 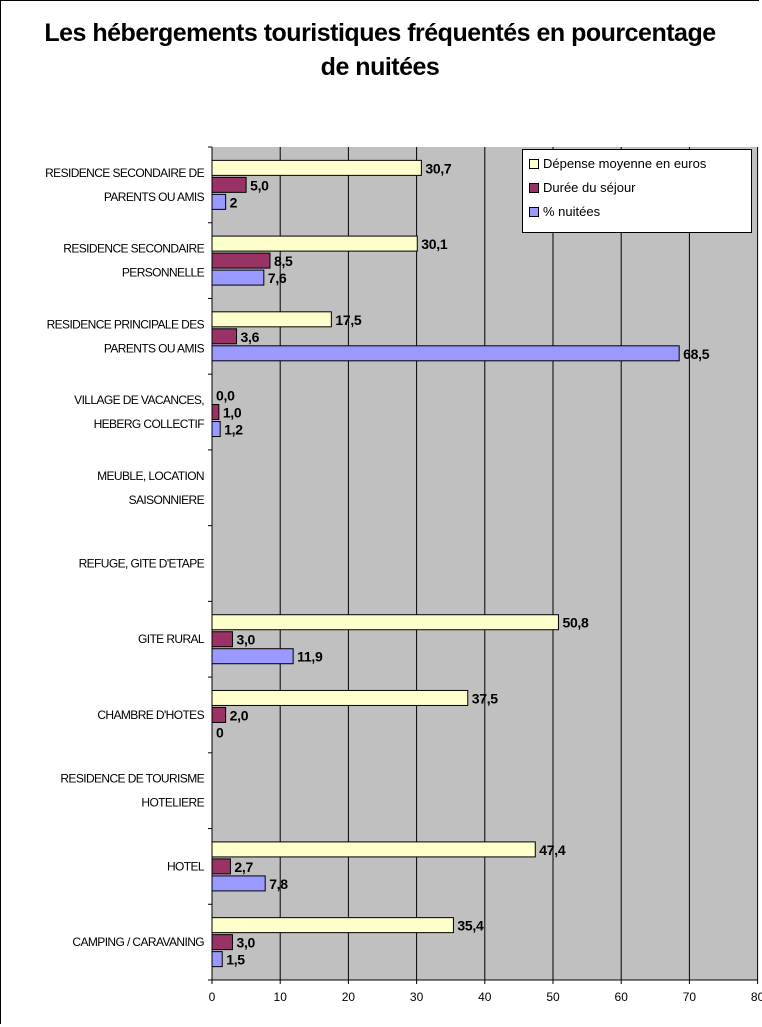 I want to click on category-label: SAISONNIERE, so click(x=167, y=500).